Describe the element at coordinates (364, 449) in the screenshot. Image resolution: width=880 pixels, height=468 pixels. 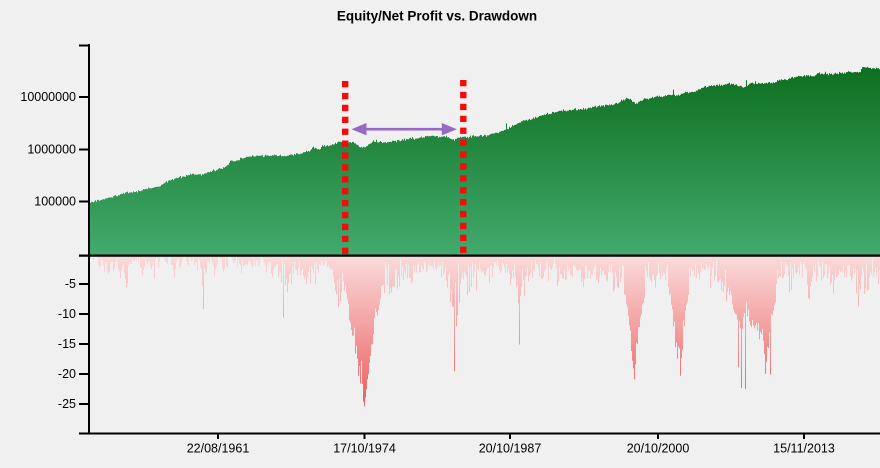
I see `svg-text: 17/10/1974` at that location.